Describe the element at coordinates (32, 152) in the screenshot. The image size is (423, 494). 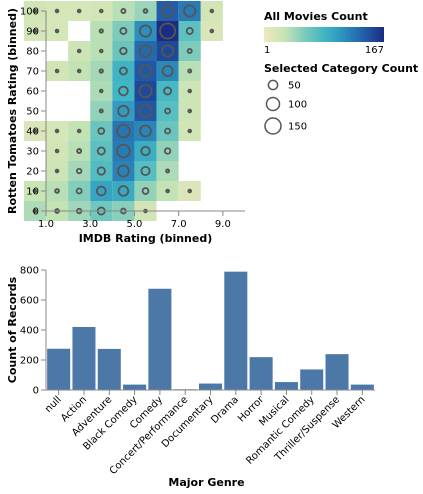
I see `heatmap-y-tick-label: 30` at that location.